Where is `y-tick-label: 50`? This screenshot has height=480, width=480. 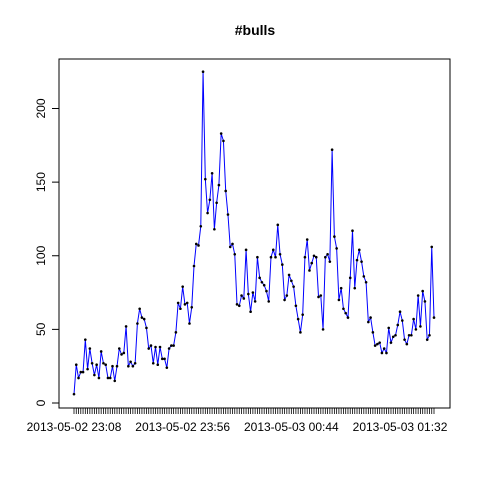
y-tick-label: 50 is located at coordinates (41, 329).